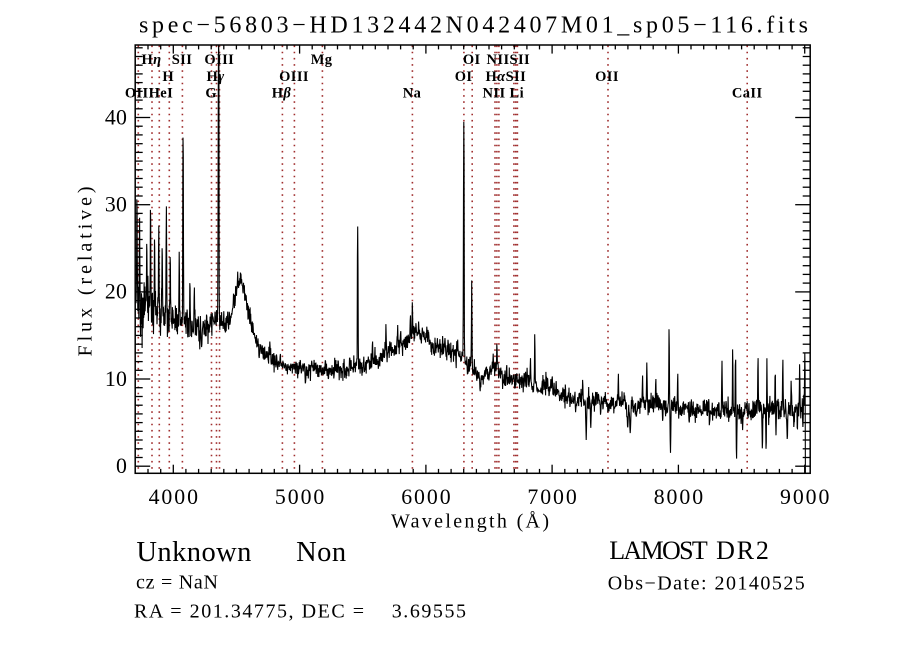 This screenshot has height=650, width=900. What do you see at coordinates (412, 94) in the screenshot?
I see `svg-text: Na` at bounding box center [412, 94].